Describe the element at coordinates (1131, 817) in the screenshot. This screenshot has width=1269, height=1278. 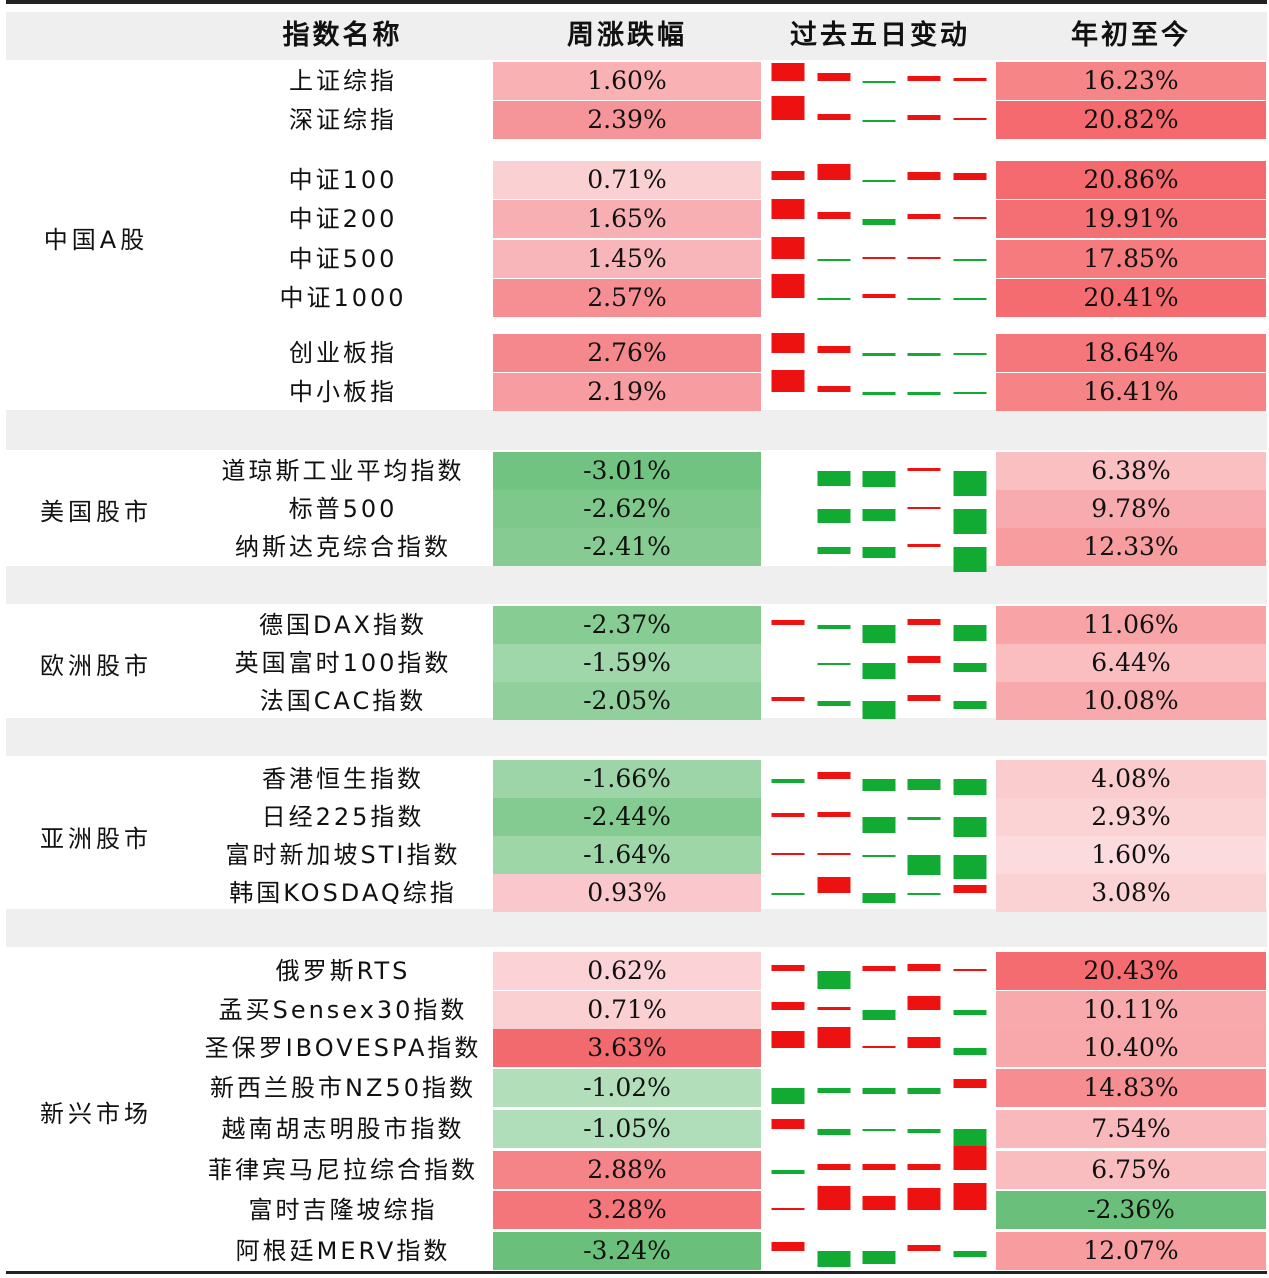
I see `ytd-cell: 2.93%` at that location.